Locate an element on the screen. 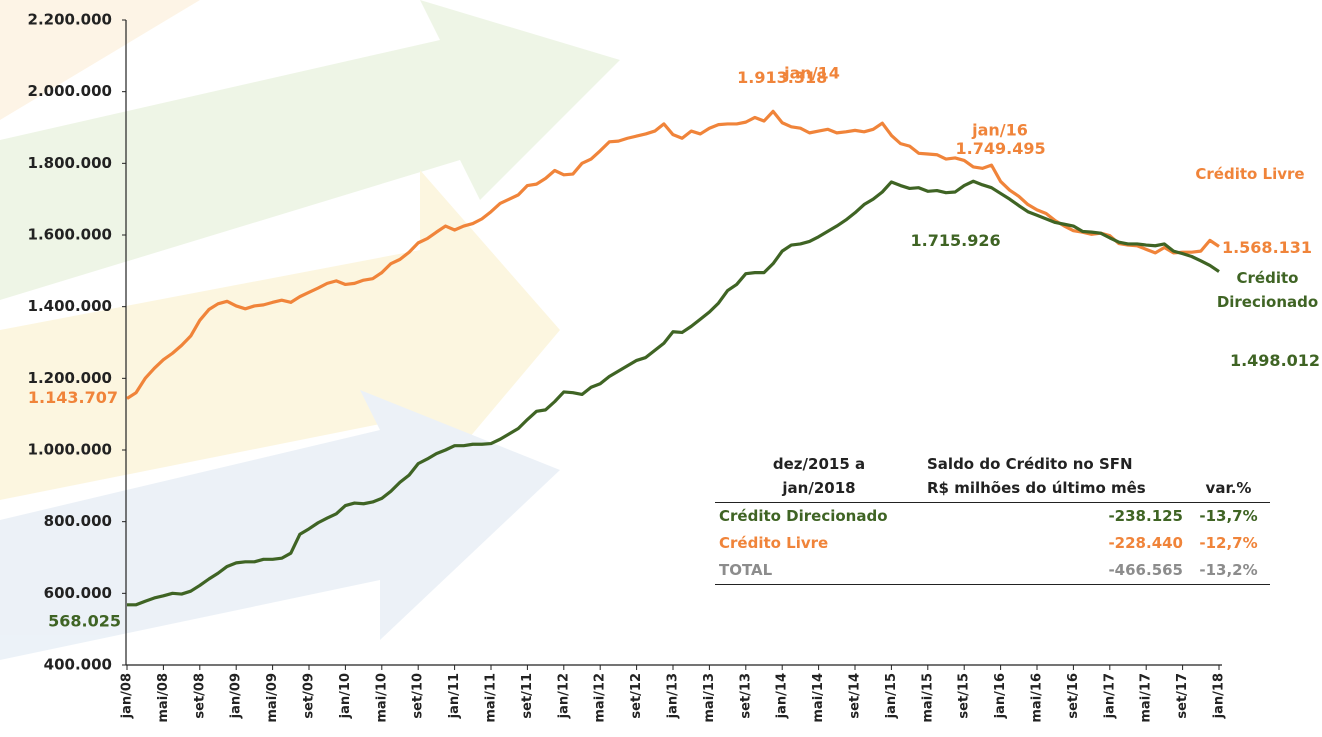  y-tick-label: 2.000.000 is located at coordinates (70, 91).